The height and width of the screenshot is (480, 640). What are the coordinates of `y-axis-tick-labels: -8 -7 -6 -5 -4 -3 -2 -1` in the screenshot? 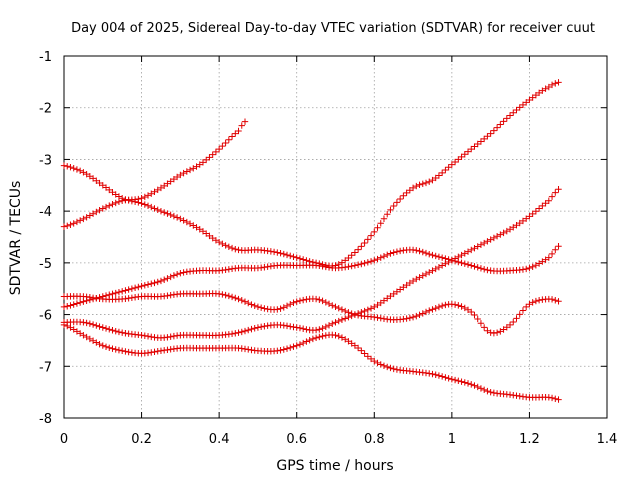 It's located at (45, 238).